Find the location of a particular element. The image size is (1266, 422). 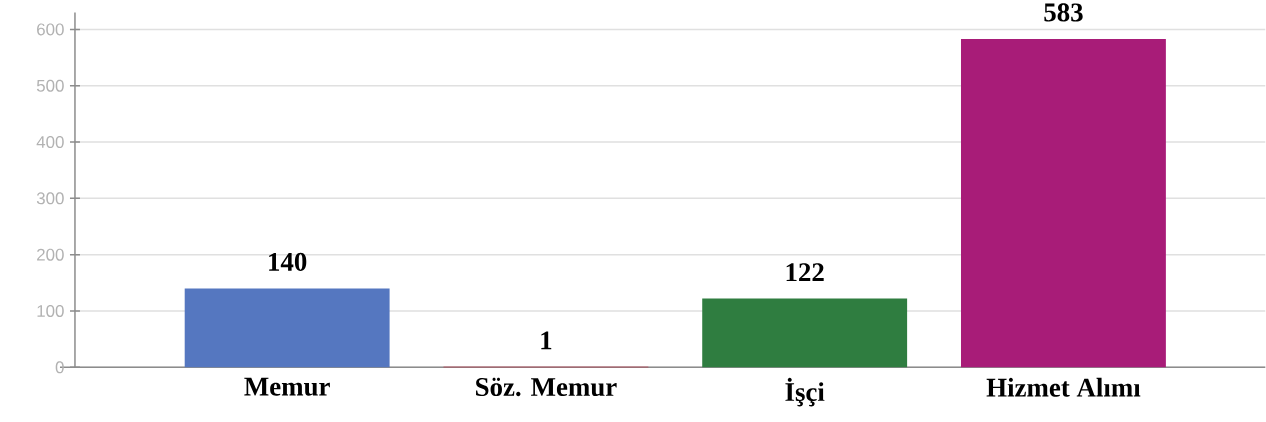

x-tick-label: Söz. Memur is located at coordinates (546, 387).